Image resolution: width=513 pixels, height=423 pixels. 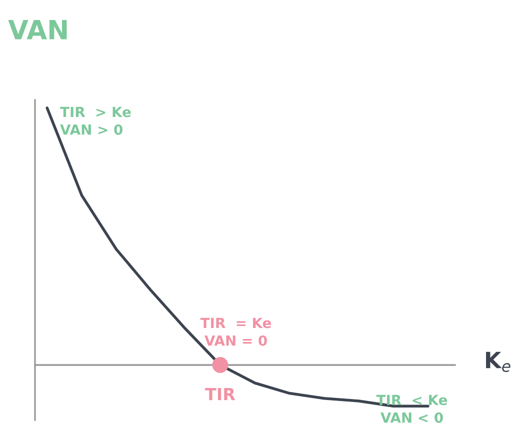 What do you see at coordinates (236, 332) in the screenshot?
I see `annotation: TIR = Ke VAN = 0` at bounding box center [236, 332].